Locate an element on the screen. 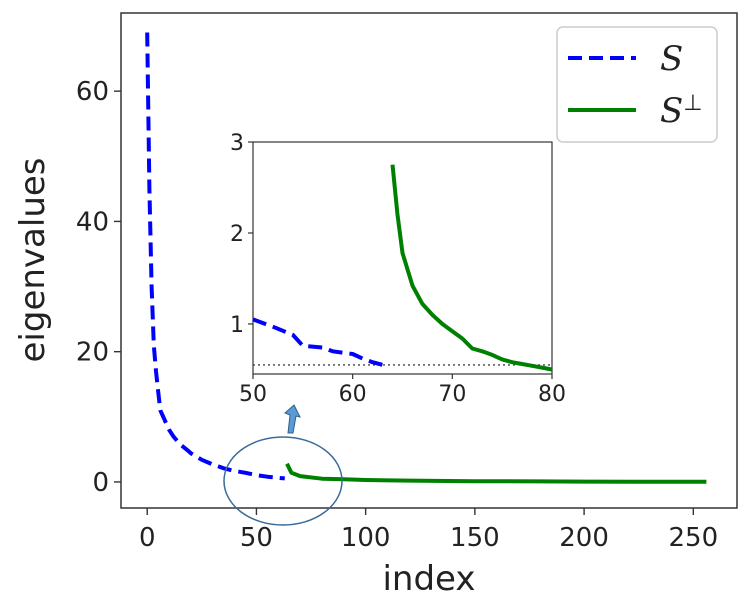 Image resolution: width=751 pixels, height=601 pixels. y-tick-label: 20 is located at coordinates (92, 353).